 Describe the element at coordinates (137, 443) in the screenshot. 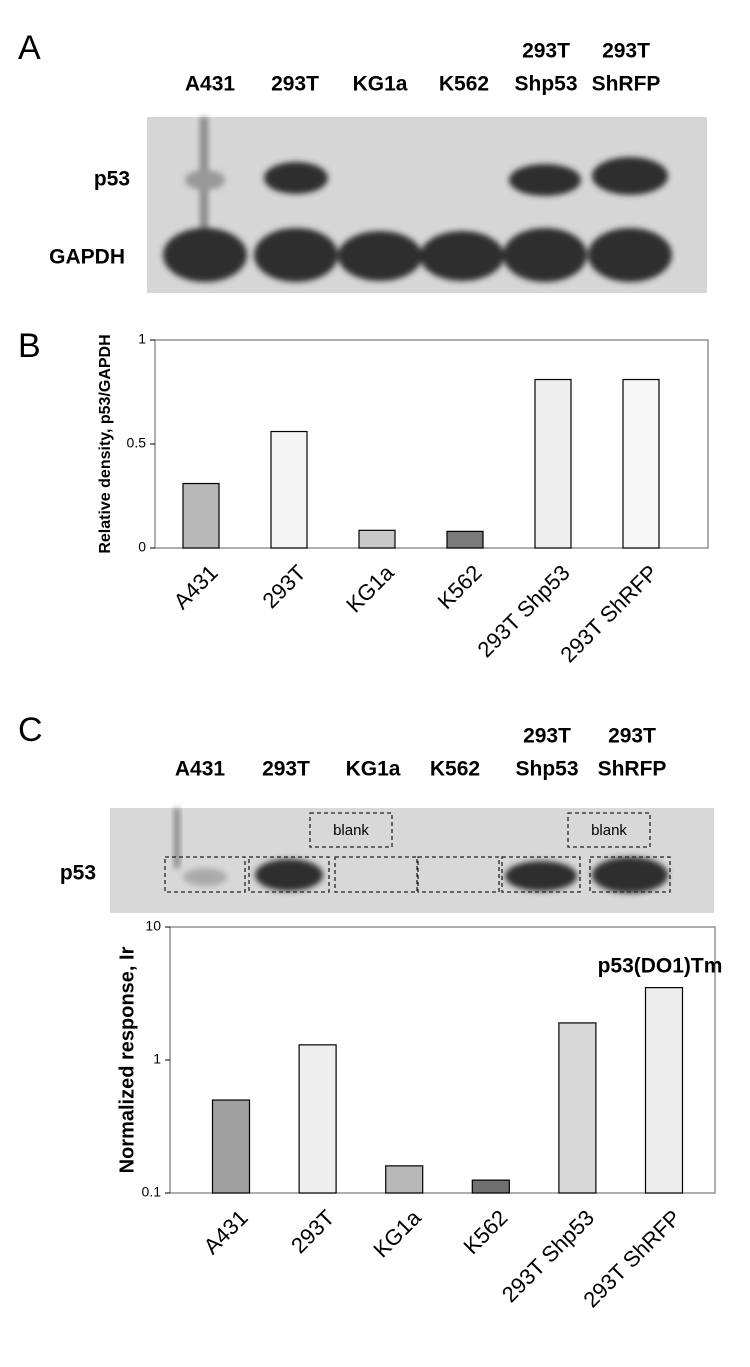

I see `y-tick-label: 0.5` at that location.